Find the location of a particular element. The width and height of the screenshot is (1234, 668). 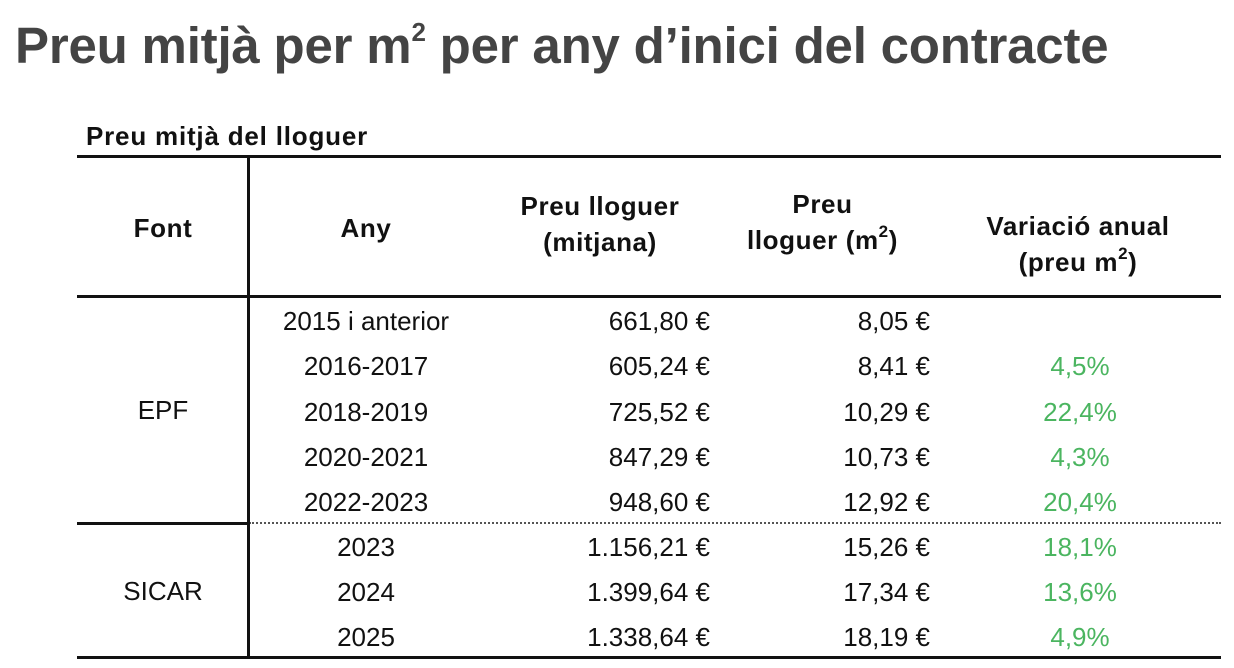

cell-rent-m2: 10,29 € is located at coordinates (886, 412).